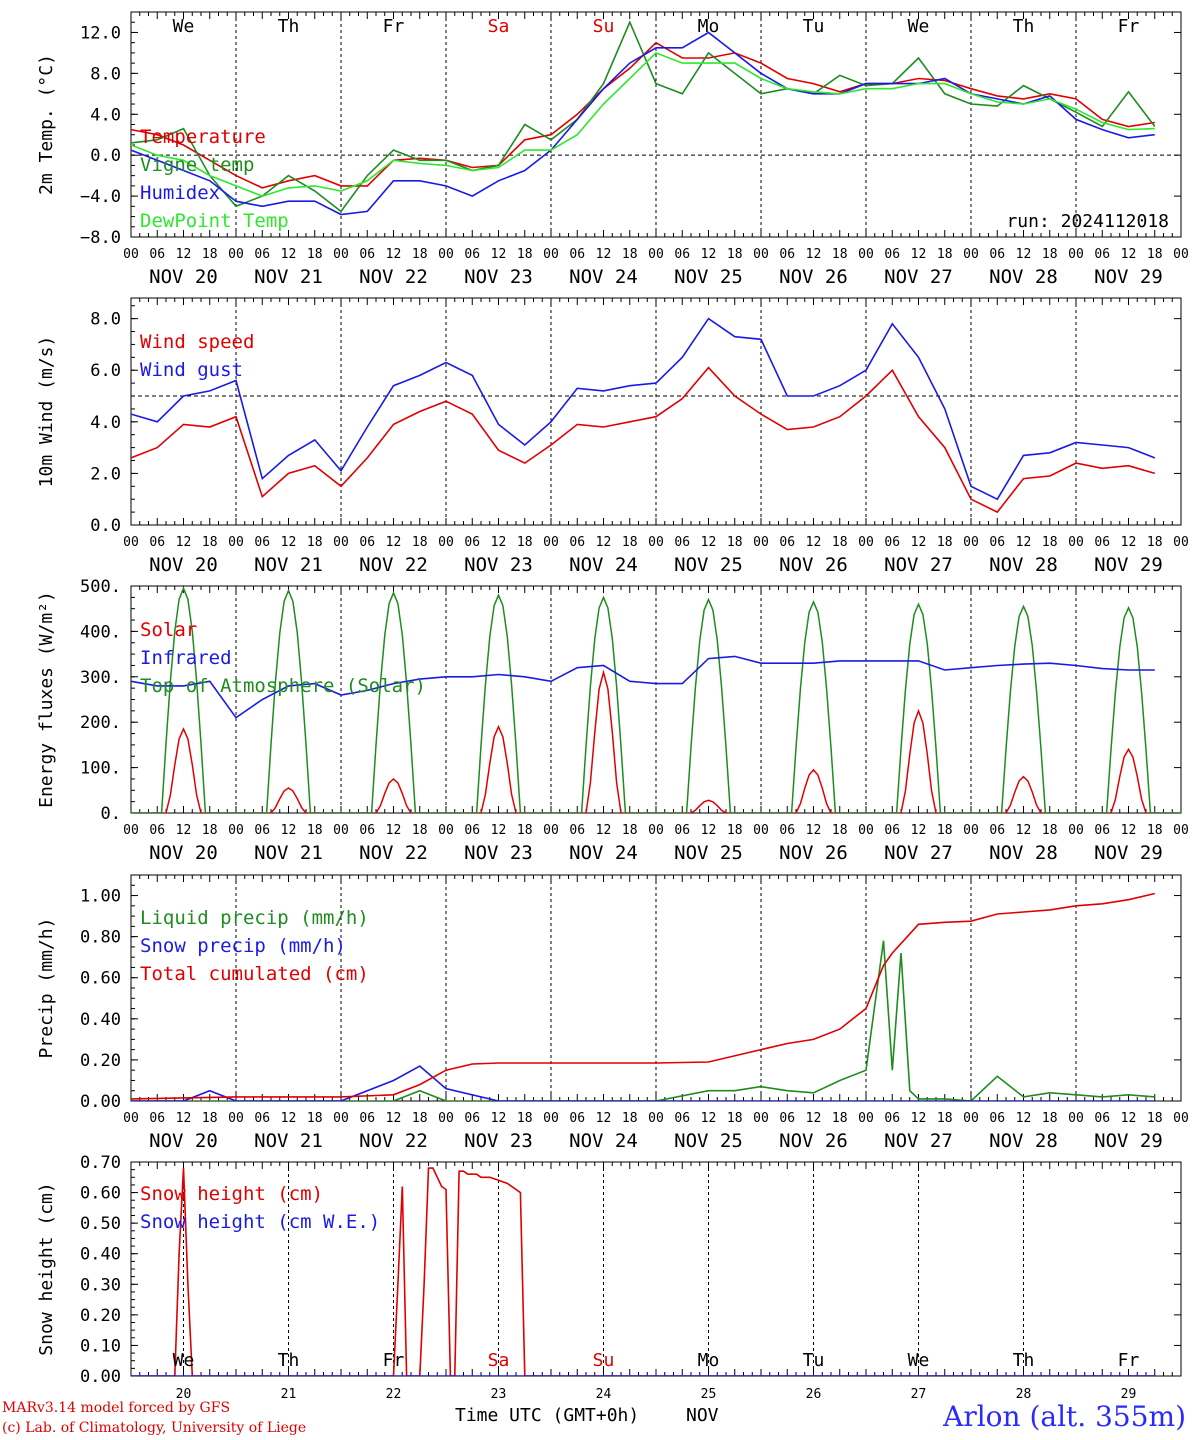  What do you see at coordinates (643, 996) in the screenshot?
I see `series-line-total-cumulated-cm-` at bounding box center [643, 996].